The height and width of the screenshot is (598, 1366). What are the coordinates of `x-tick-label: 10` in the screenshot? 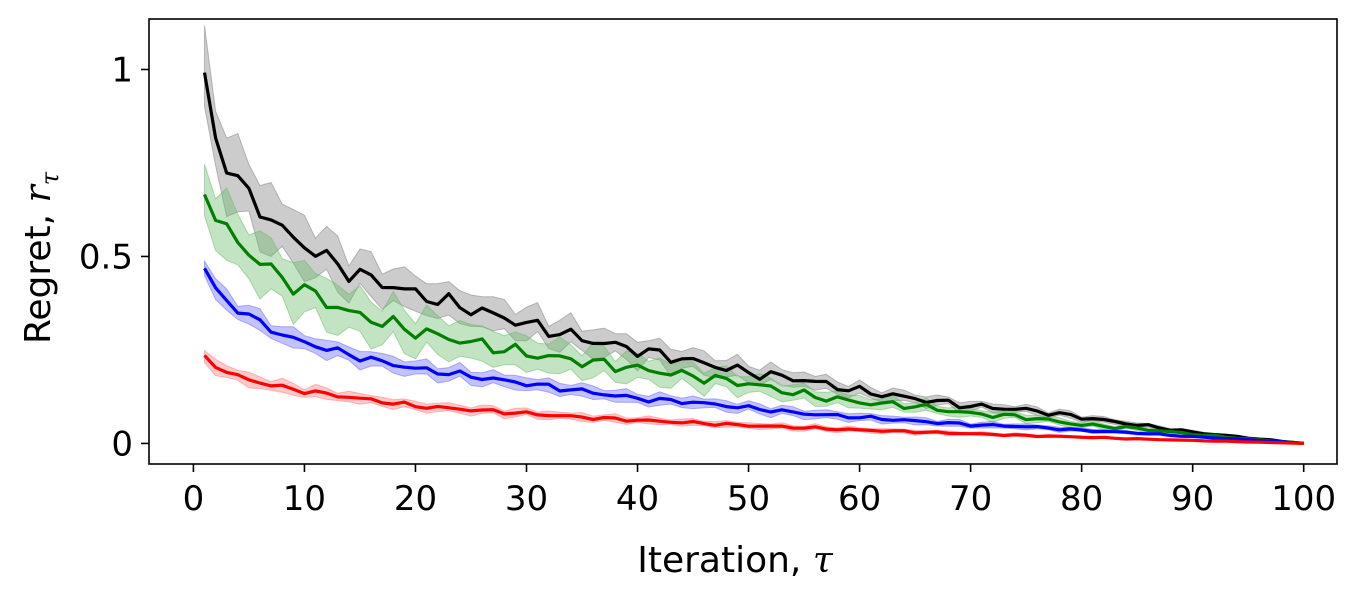 It's located at (304, 499).